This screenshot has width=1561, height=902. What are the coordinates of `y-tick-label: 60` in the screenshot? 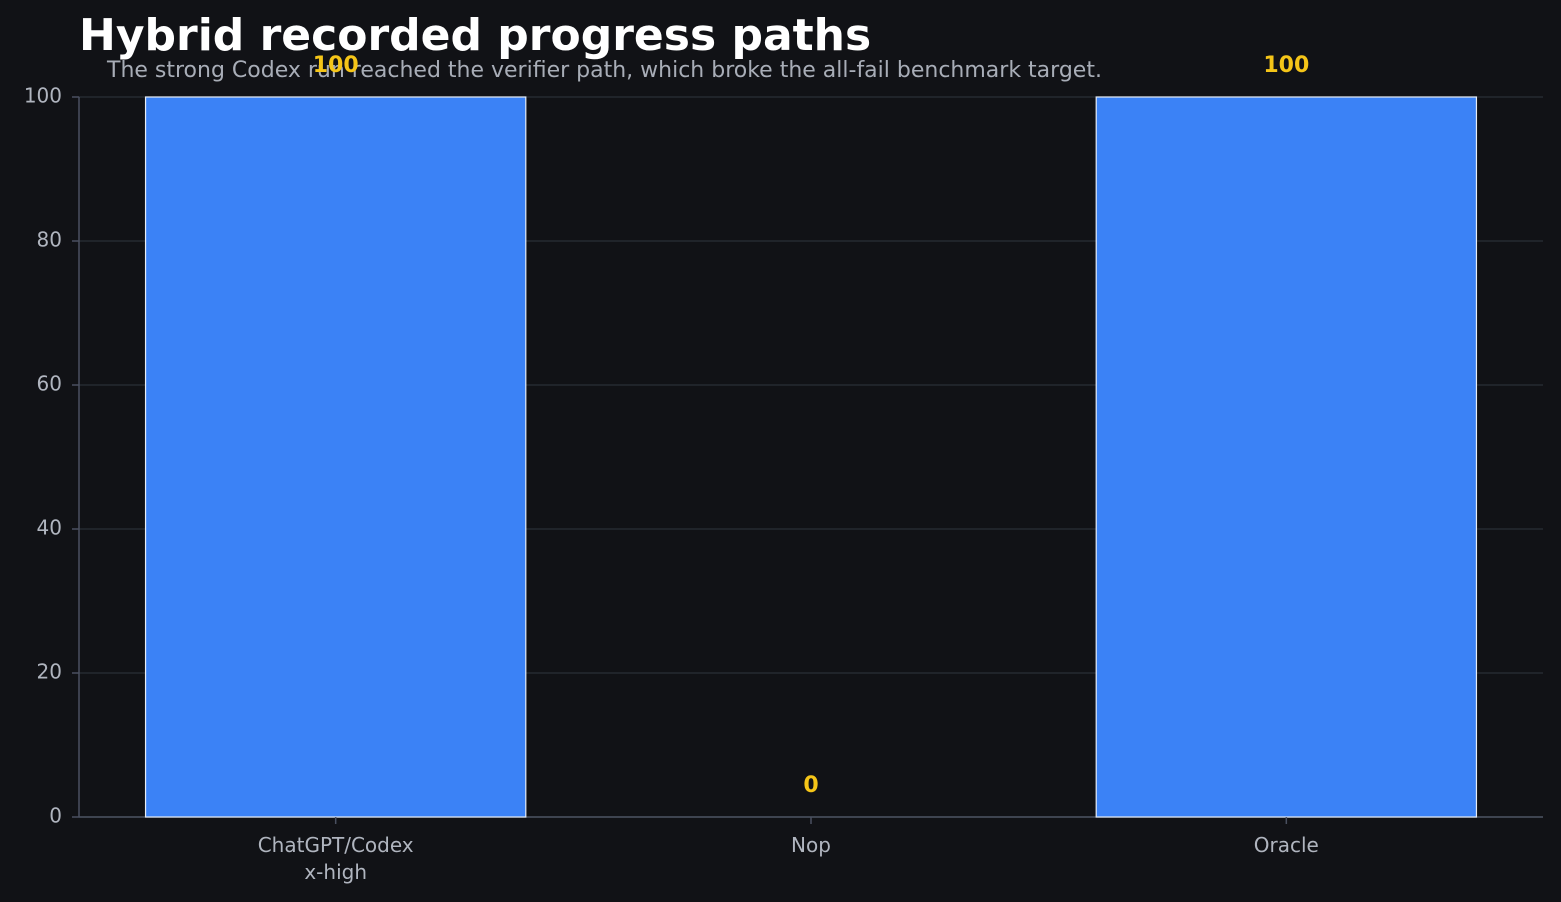 It's located at (49, 384).